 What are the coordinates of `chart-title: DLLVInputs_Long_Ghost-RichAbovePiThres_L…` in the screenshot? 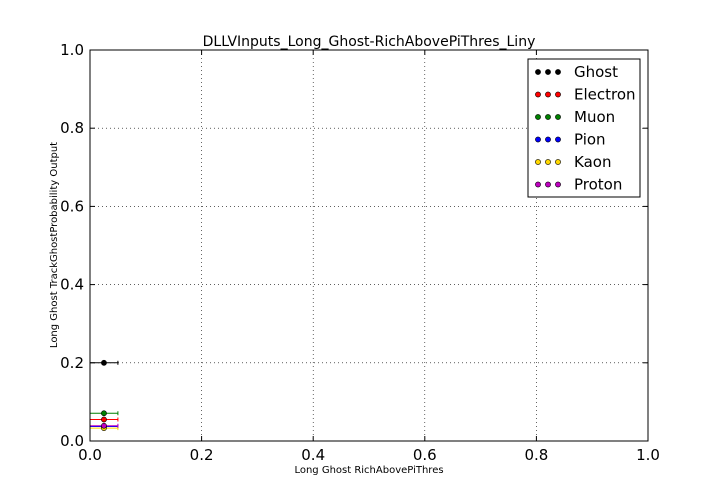 It's located at (369, 42).